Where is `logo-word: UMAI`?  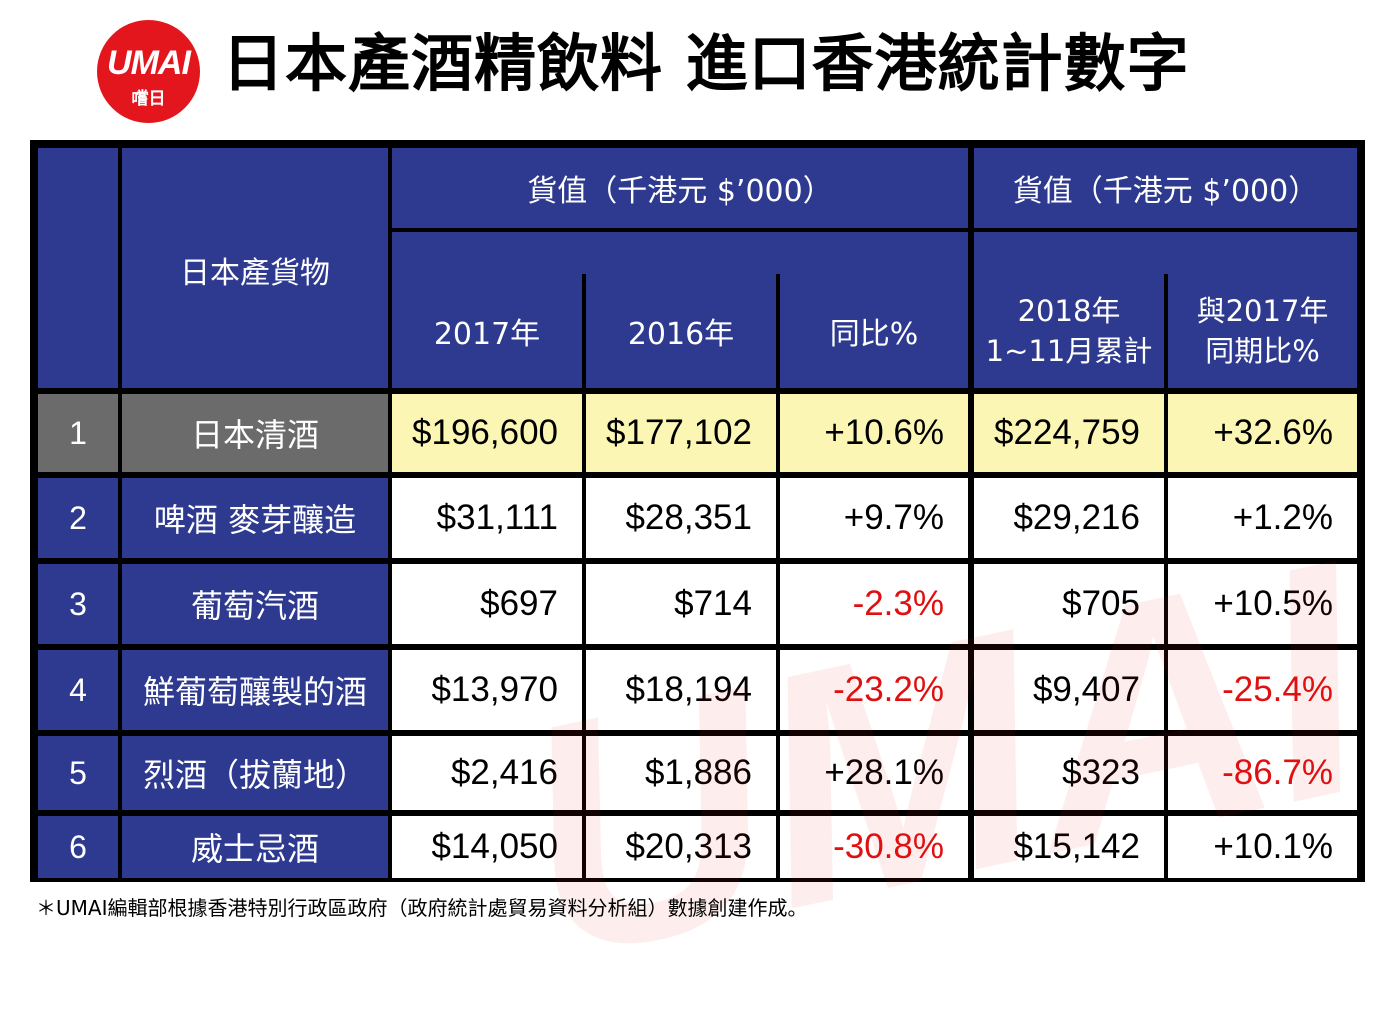
logo-word: UMAI is located at coordinates (149, 63).